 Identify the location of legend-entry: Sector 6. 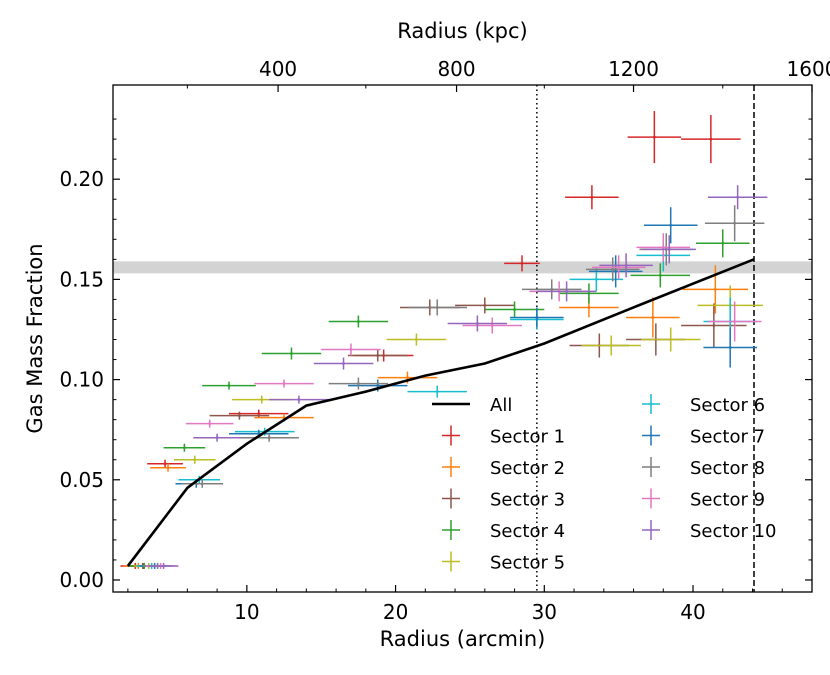
(703, 405).